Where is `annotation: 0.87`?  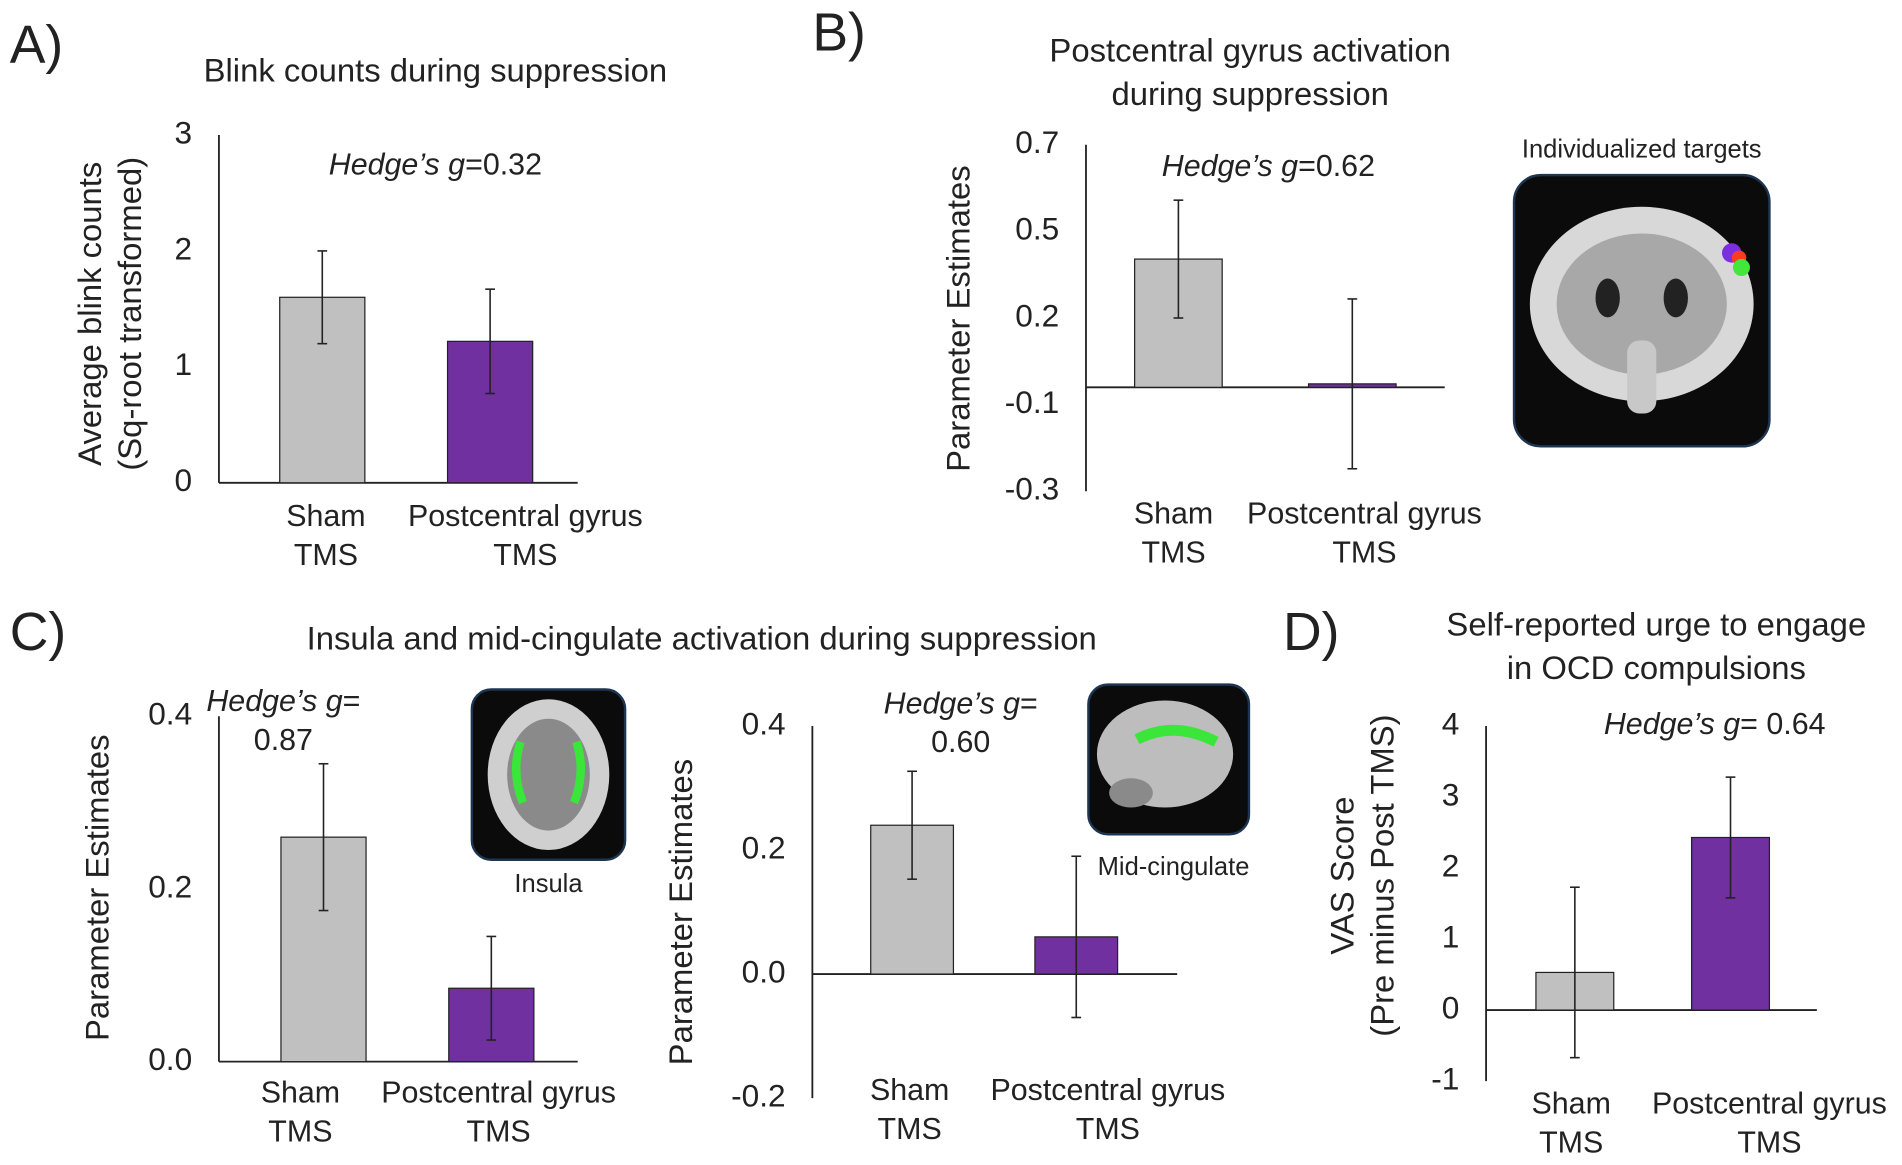 annotation: 0.87 is located at coordinates (283, 740).